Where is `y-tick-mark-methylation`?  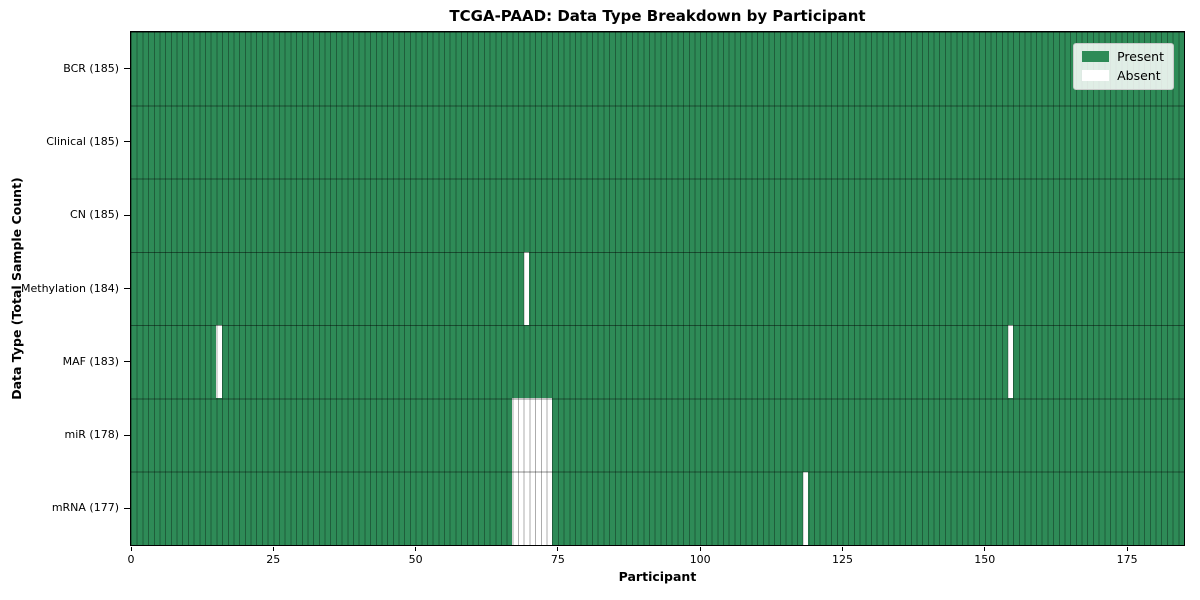 y-tick-mark-methylation is located at coordinates (127, 288).